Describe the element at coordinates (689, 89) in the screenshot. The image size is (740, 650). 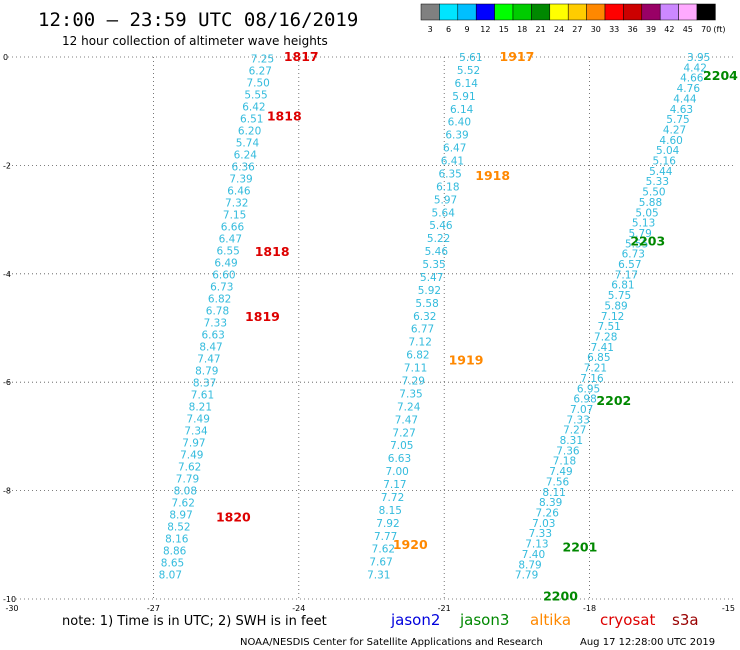
I see `wave-height-value: 4.76` at that location.